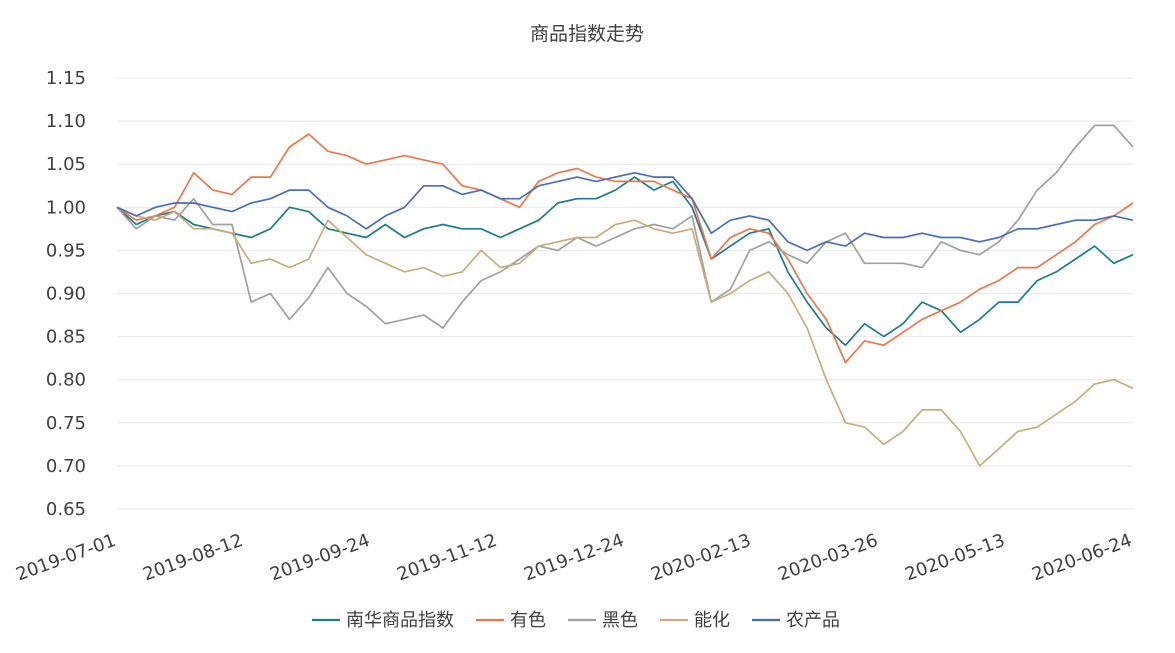  I want to click on y-tick-label: 0.75, so click(66, 423).